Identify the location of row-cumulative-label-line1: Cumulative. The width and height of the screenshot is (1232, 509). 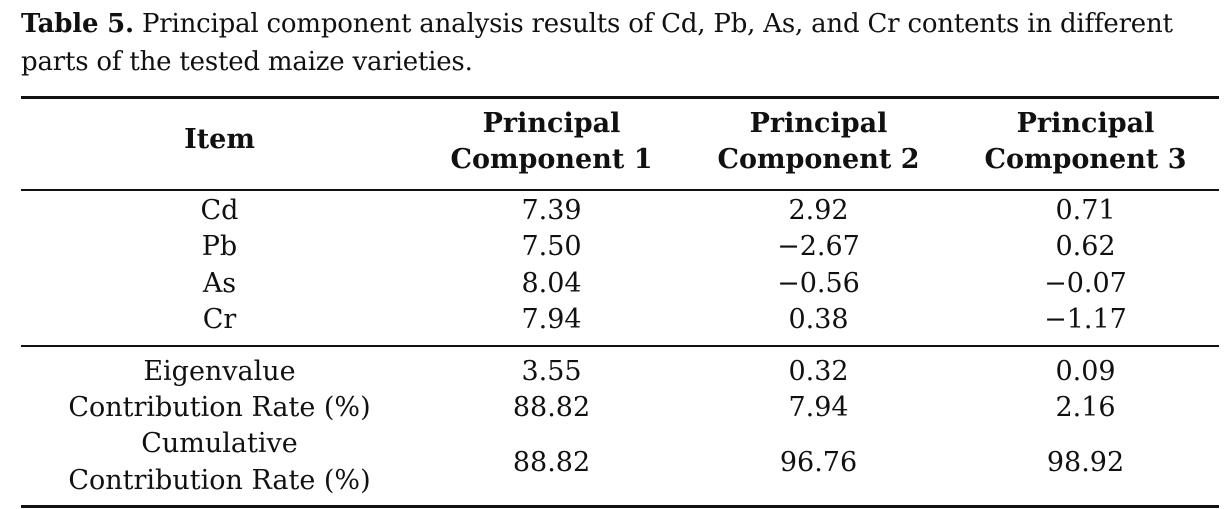
(219, 443).